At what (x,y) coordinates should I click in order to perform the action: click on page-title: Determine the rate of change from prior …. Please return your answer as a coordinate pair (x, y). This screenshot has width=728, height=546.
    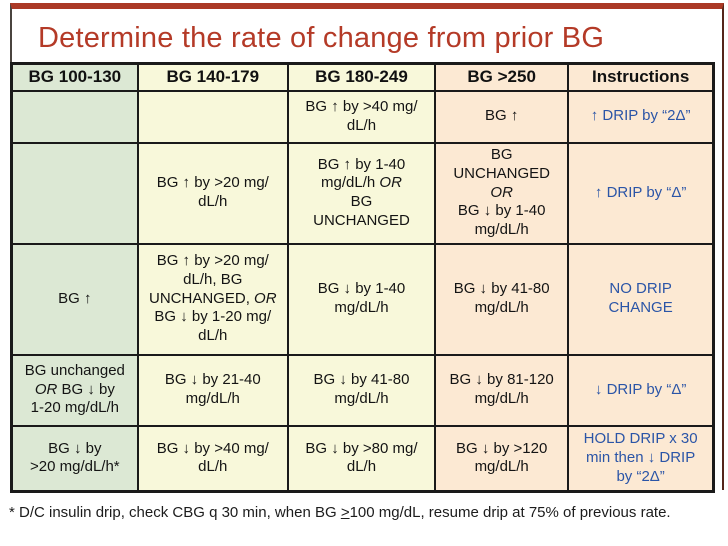
    Looking at the image, I should click on (321, 38).